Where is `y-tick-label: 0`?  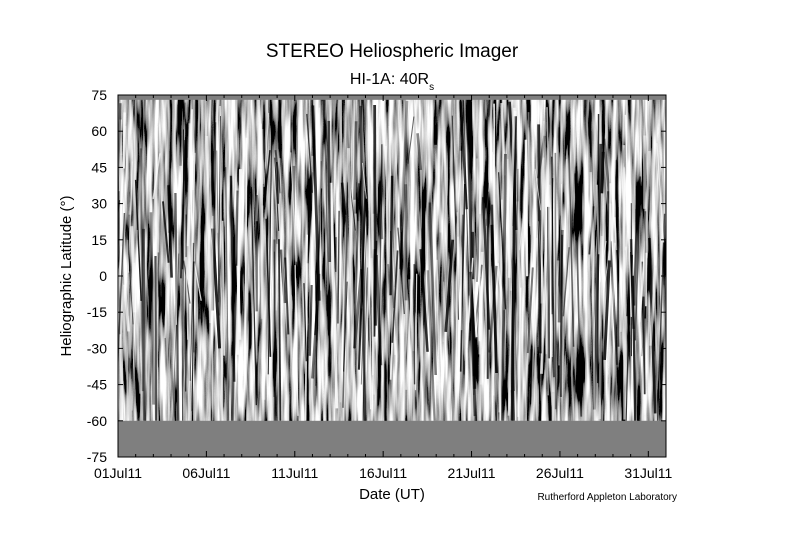
y-tick-label: 0 is located at coordinates (103, 276).